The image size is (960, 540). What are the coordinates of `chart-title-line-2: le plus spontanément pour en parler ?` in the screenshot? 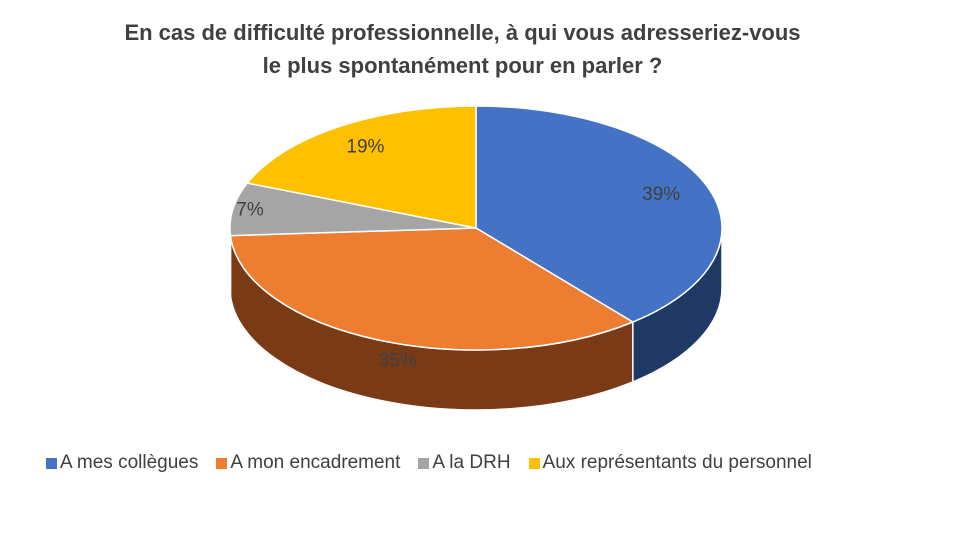 It's located at (462, 65).